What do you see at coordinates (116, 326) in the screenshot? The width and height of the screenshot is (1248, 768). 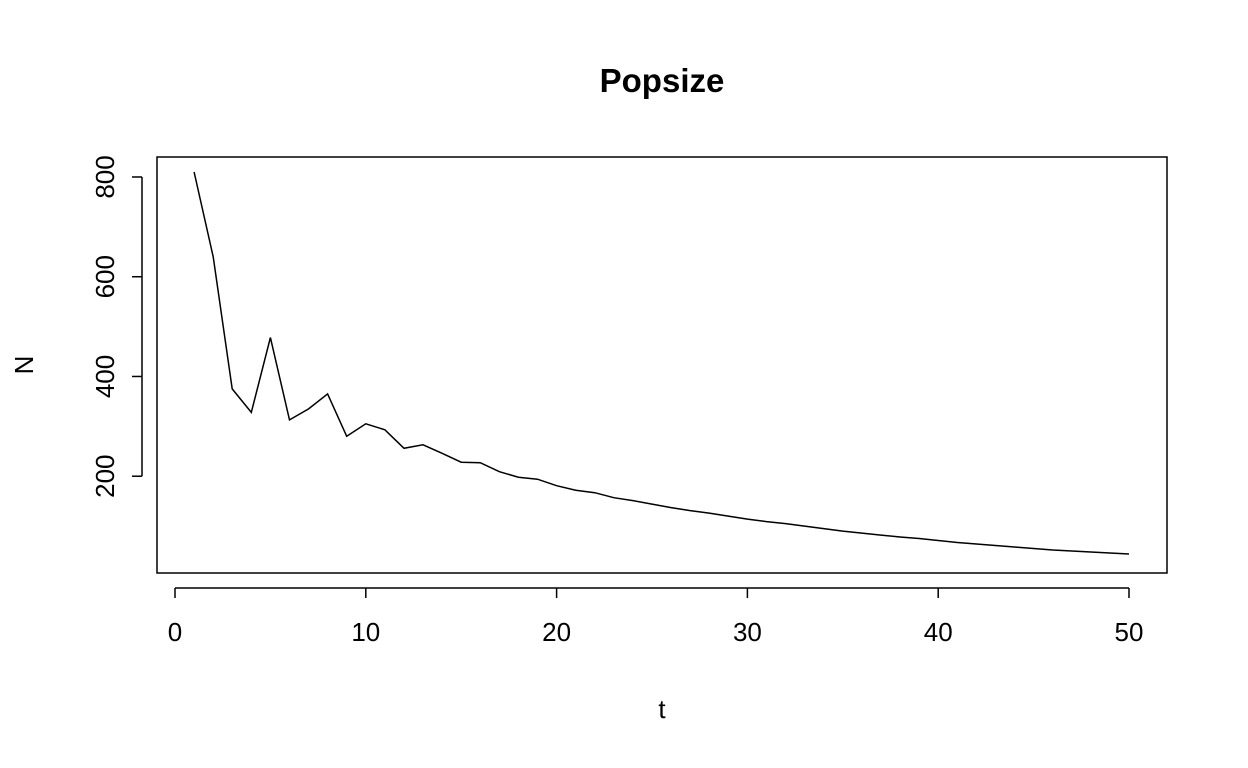 I see `y-axis: 200 400 600 800` at bounding box center [116, 326].